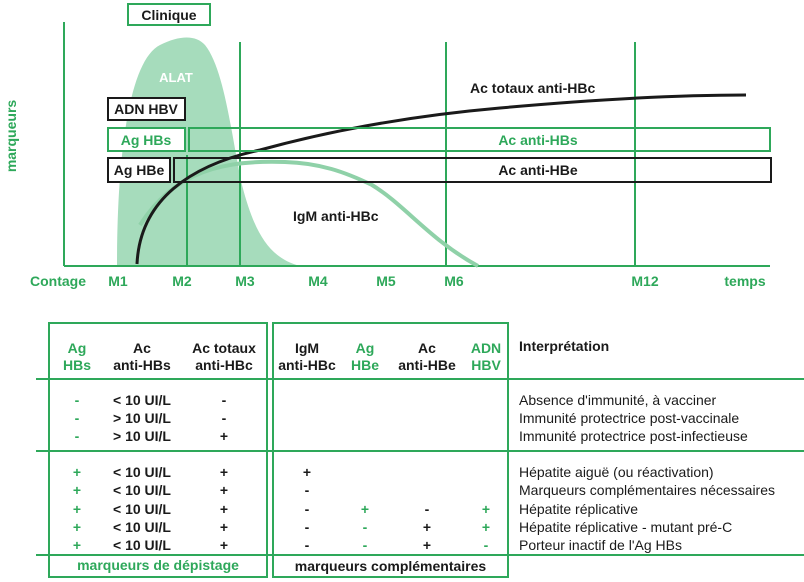  I want to click on ac-anti-hbs-label: Ac anti-HBs, so click(538, 140).